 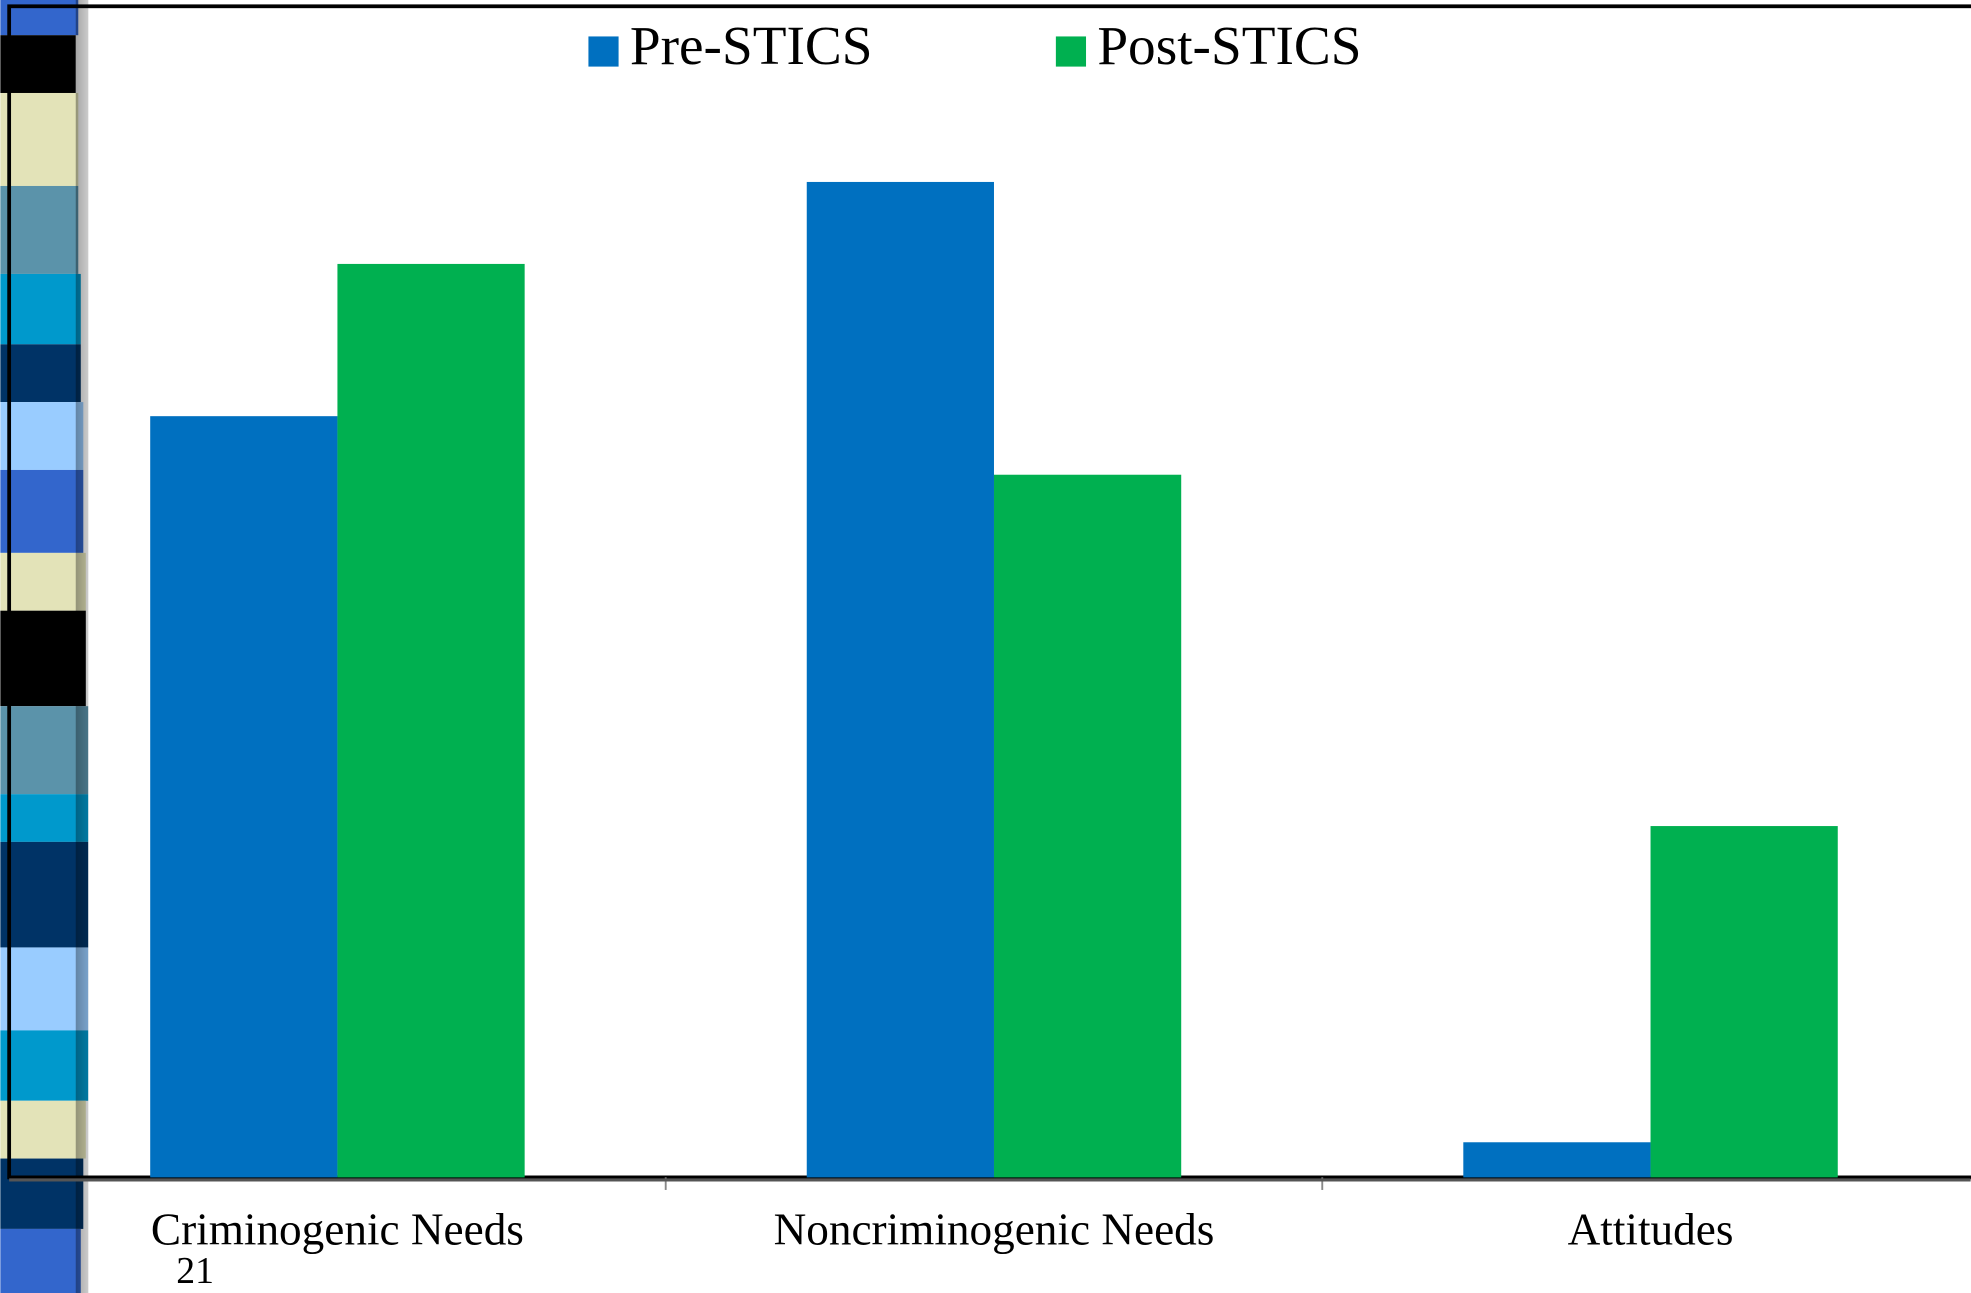 I want to click on x-tick-label: Criminogenic Needs, so click(x=337, y=1229).